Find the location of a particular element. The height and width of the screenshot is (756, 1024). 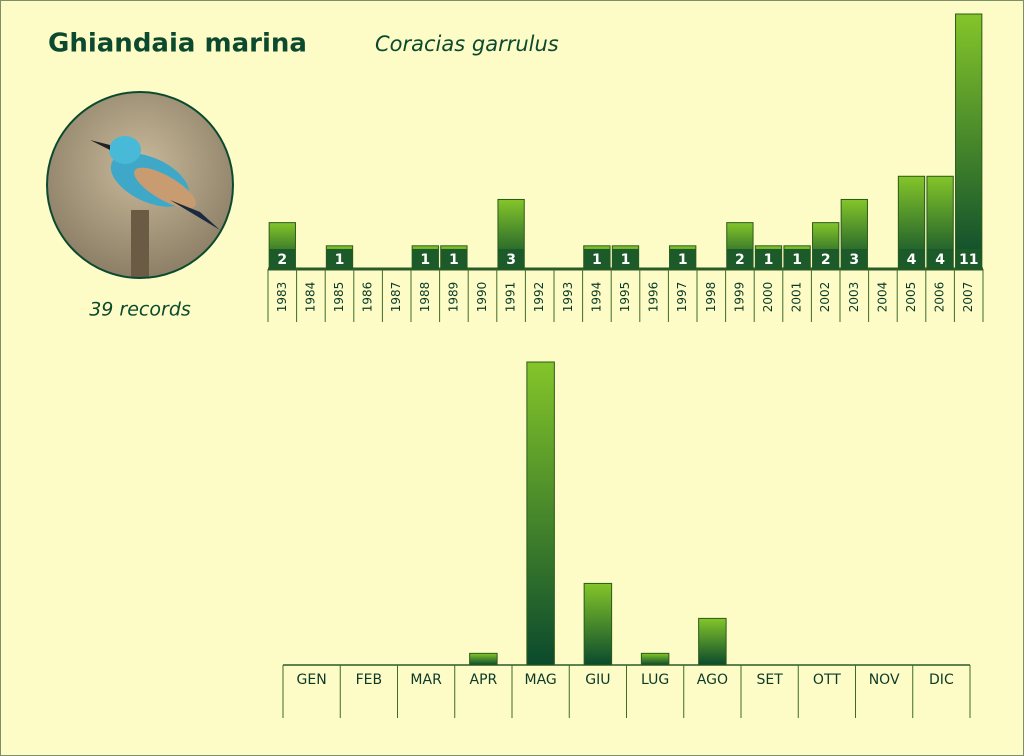

x-tick-label: 1986 is located at coordinates (368, 297).